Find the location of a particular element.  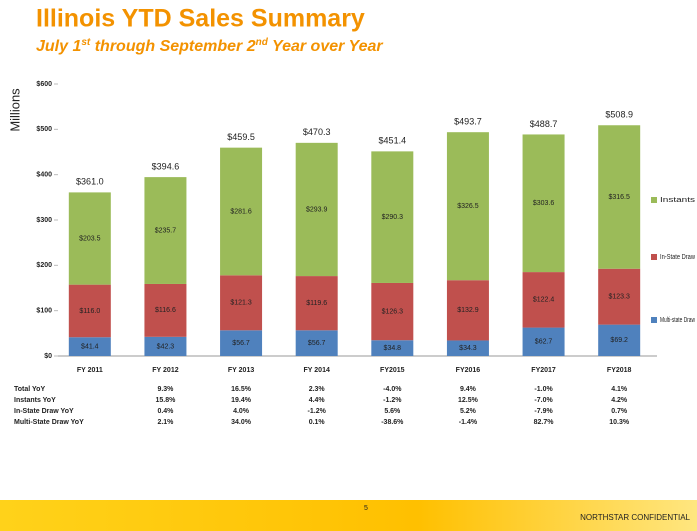

value-label: $316.5 is located at coordinates (619, 197).